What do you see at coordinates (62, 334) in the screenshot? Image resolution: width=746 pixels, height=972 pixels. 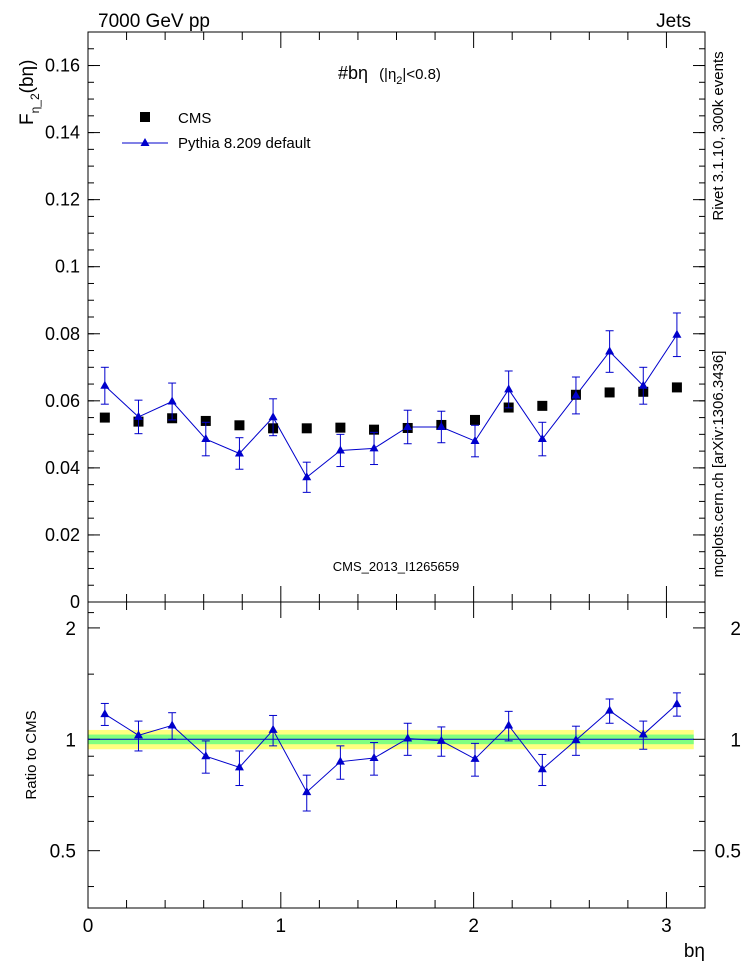 I see `main-y-tick-label: 0.08` at bounding box center [62, 334].